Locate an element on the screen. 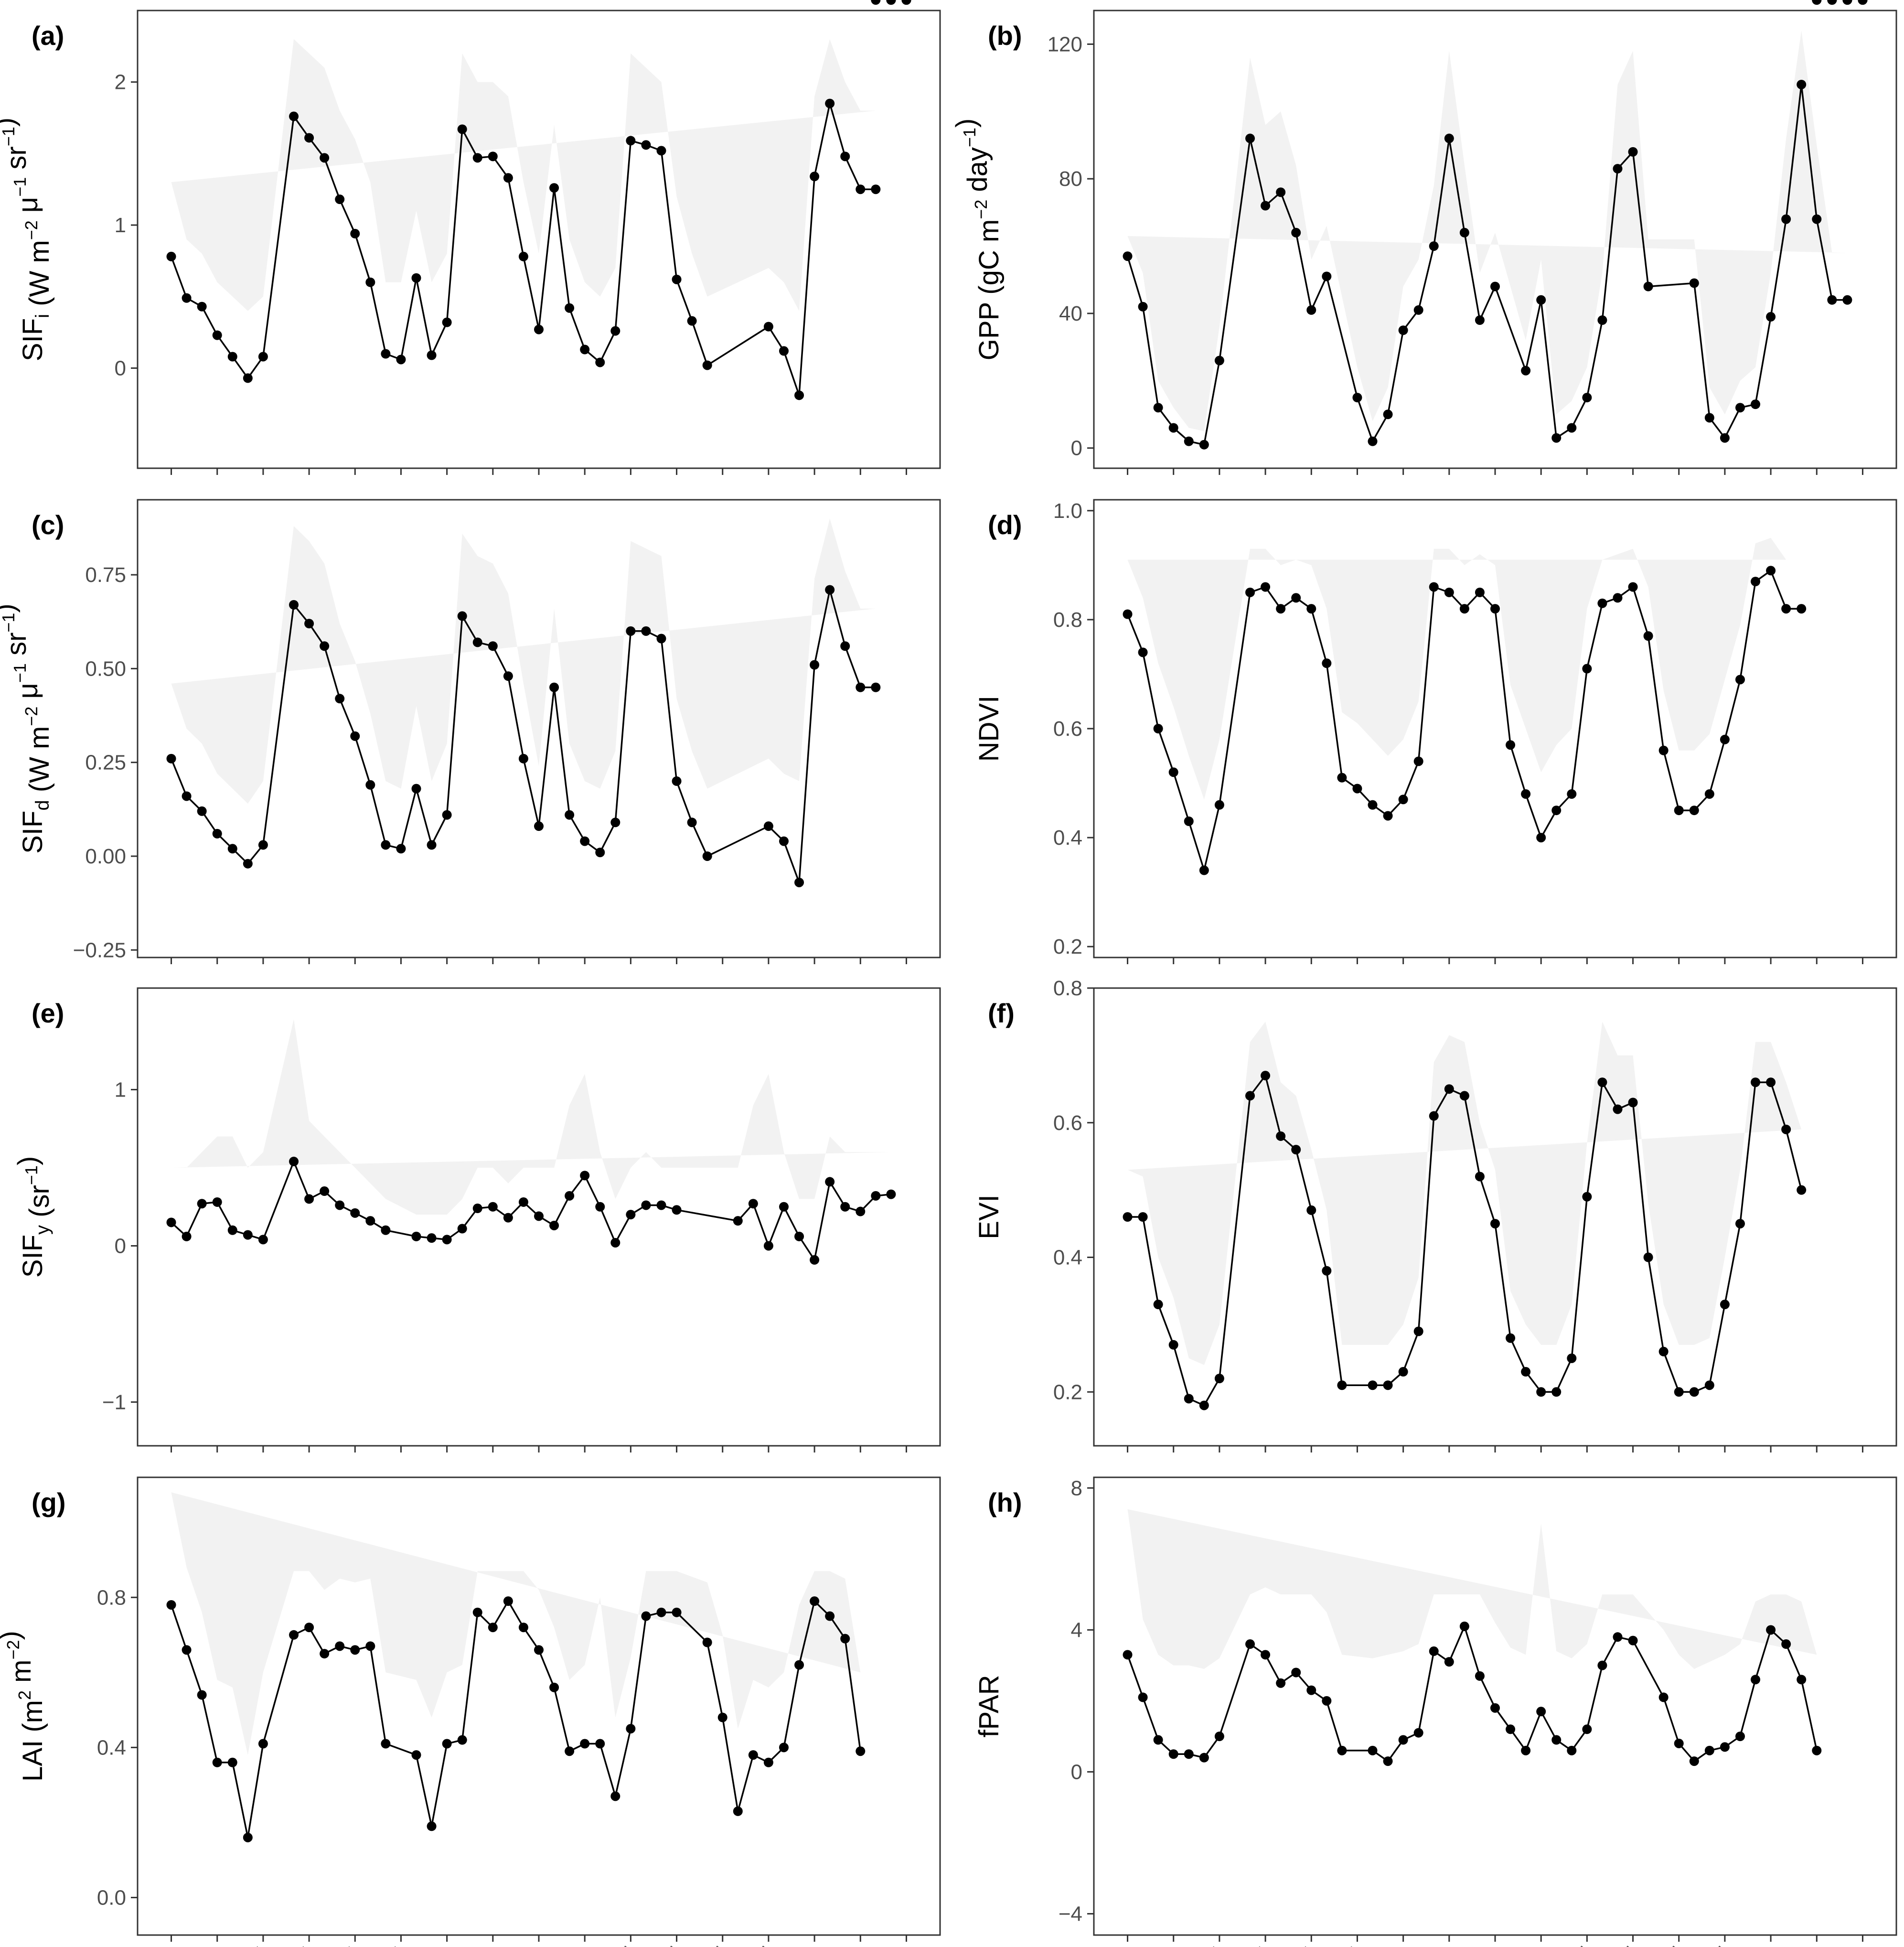 This screenshot has height=1947, width=1904. panel-label: (b) is located at coordinates (1005, 36).